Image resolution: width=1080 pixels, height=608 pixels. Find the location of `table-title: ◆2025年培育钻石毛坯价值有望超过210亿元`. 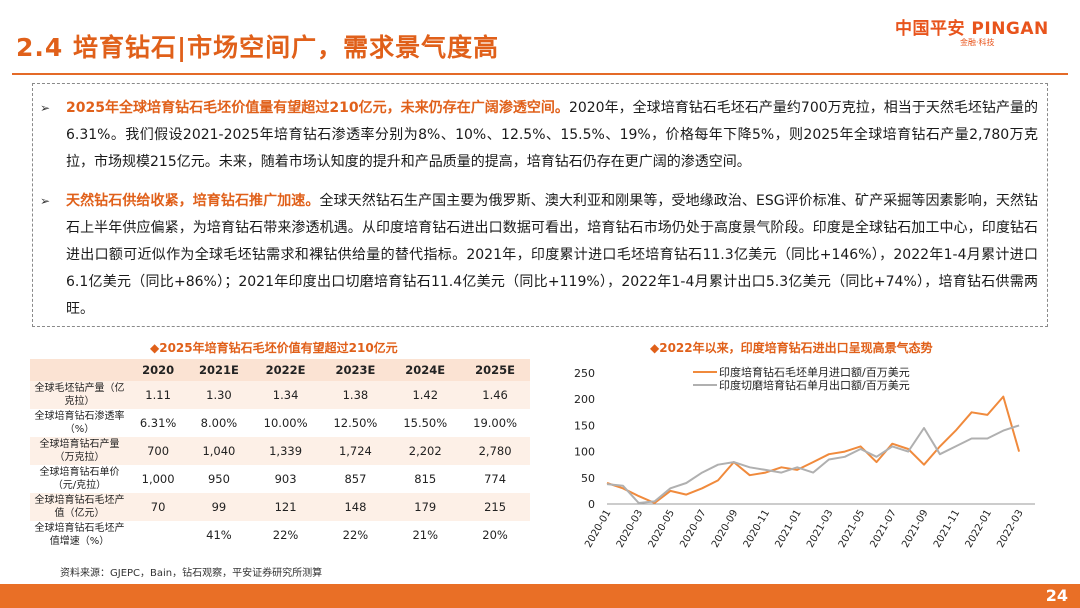

table-title: ◆2025年培育钻石毛坯价值有望超过210亿元 is located at coordinates (274, 348).